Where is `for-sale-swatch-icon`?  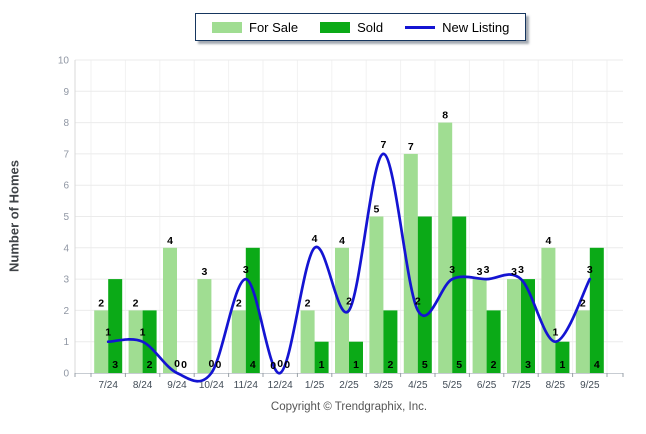
for-sale-swatch-icon is located at coordinates (227, 27).